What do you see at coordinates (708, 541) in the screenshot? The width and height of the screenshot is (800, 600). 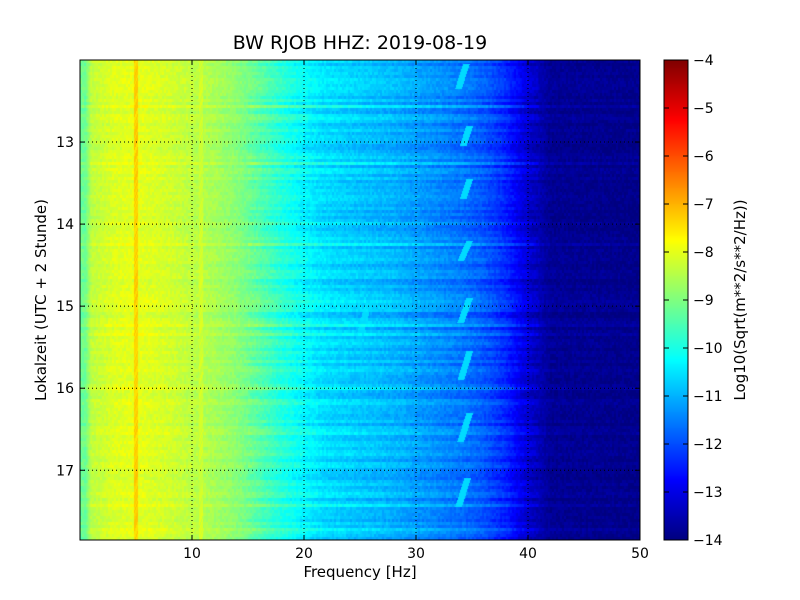 I see `colorbar-tick-label: −14` at bounding box center [708, 541].